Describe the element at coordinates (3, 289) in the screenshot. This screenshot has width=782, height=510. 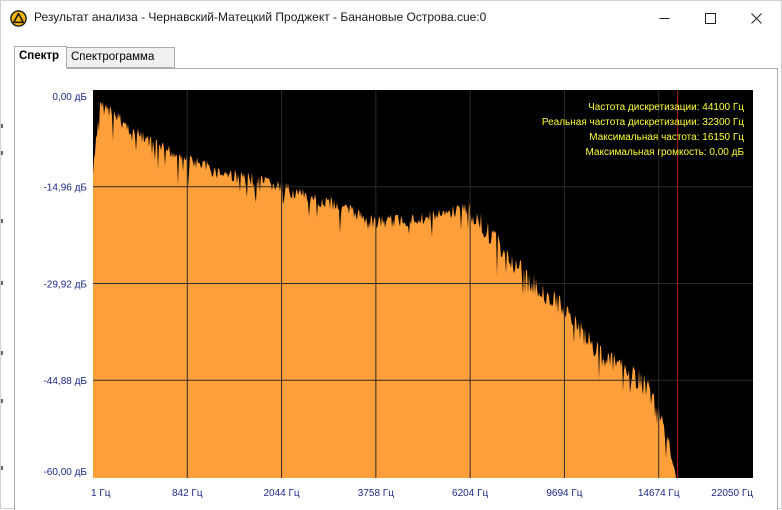
I see `background-window-edge` at that location.